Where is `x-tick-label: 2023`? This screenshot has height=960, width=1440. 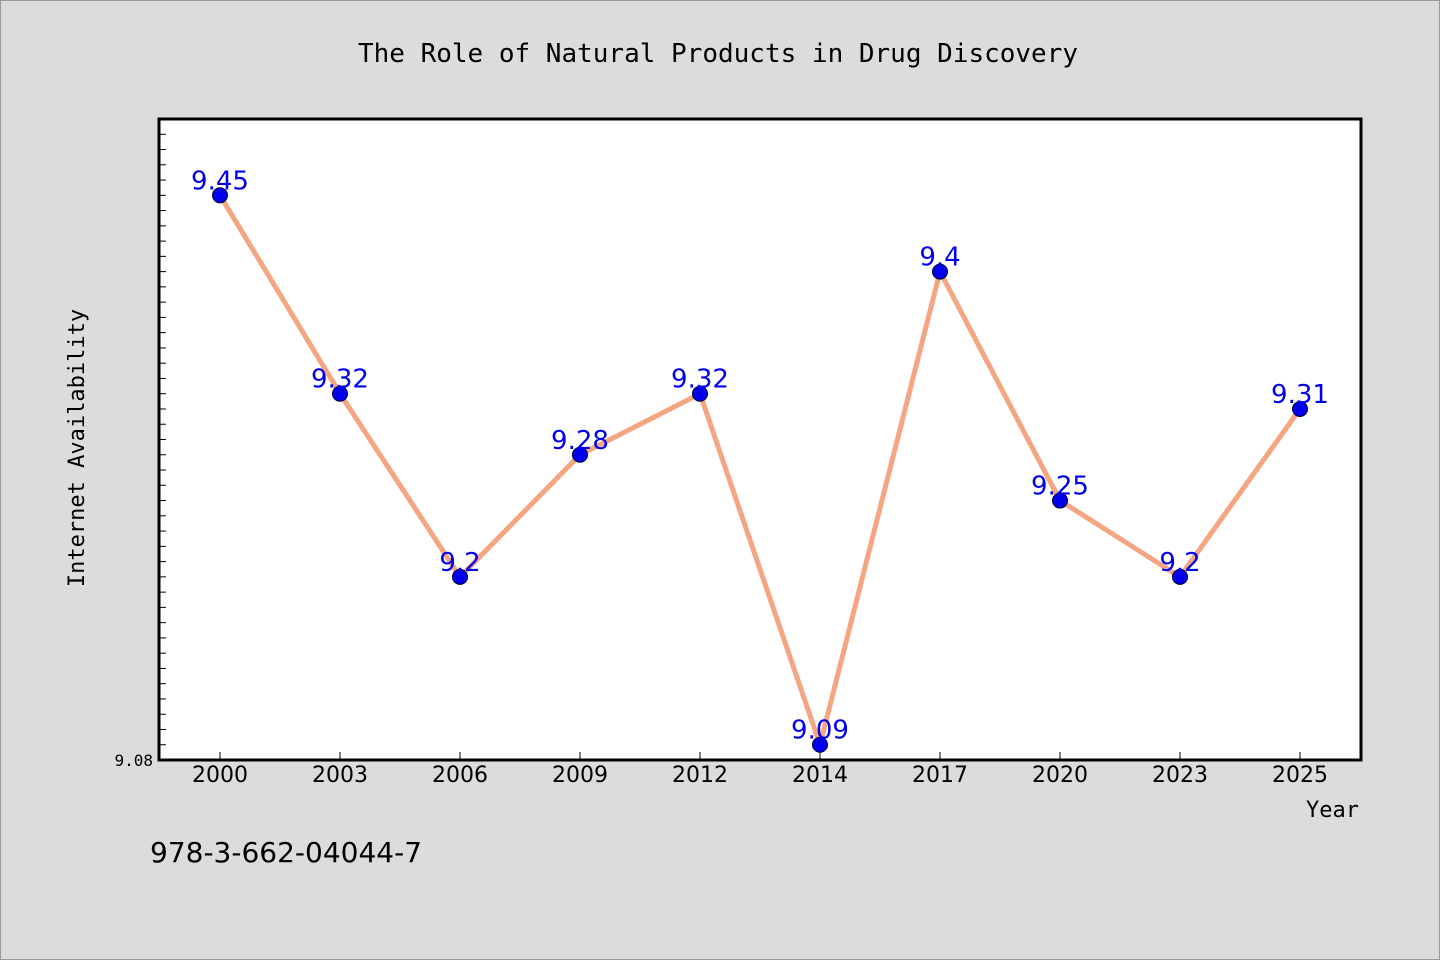
x-tick-label: 2023 is located at coordinates (1180, 775).